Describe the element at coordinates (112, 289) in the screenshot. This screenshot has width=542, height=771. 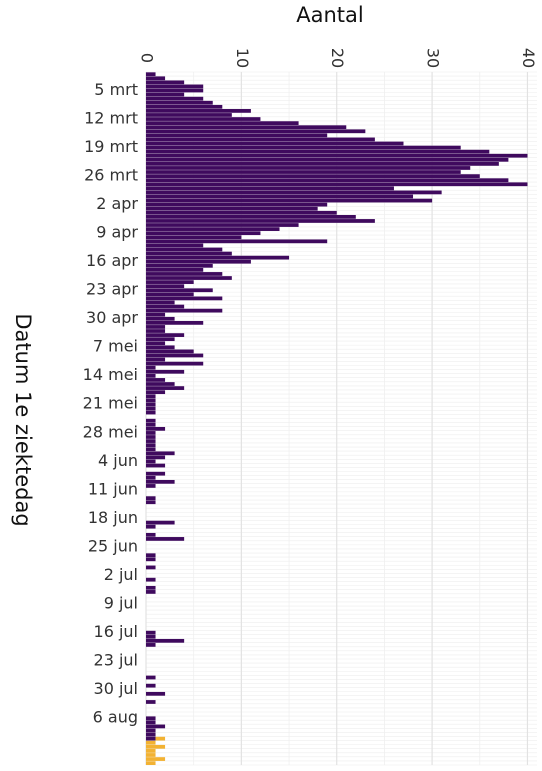
I see `y-tick-label: 23 apr` at that location.